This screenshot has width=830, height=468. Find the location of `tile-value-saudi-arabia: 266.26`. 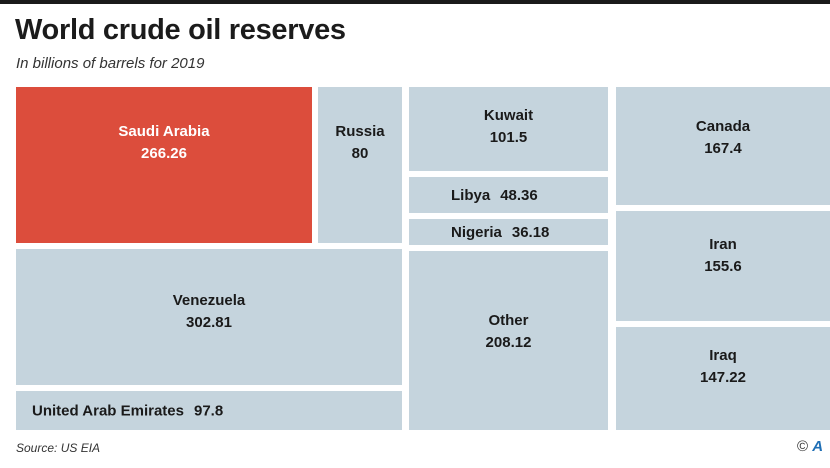

tile-value-saudi-arabia: 266.26 is located at coordinates (164, 153).